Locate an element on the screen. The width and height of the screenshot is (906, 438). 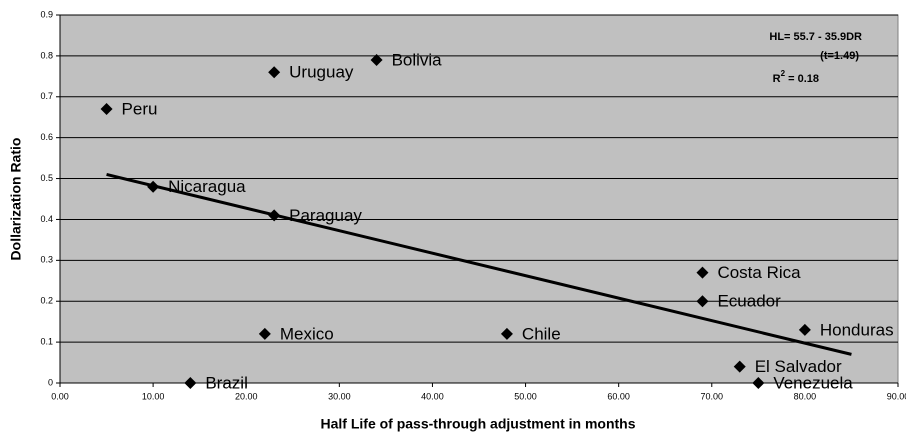
point-label: Chile is located at coordinates (541, 333).